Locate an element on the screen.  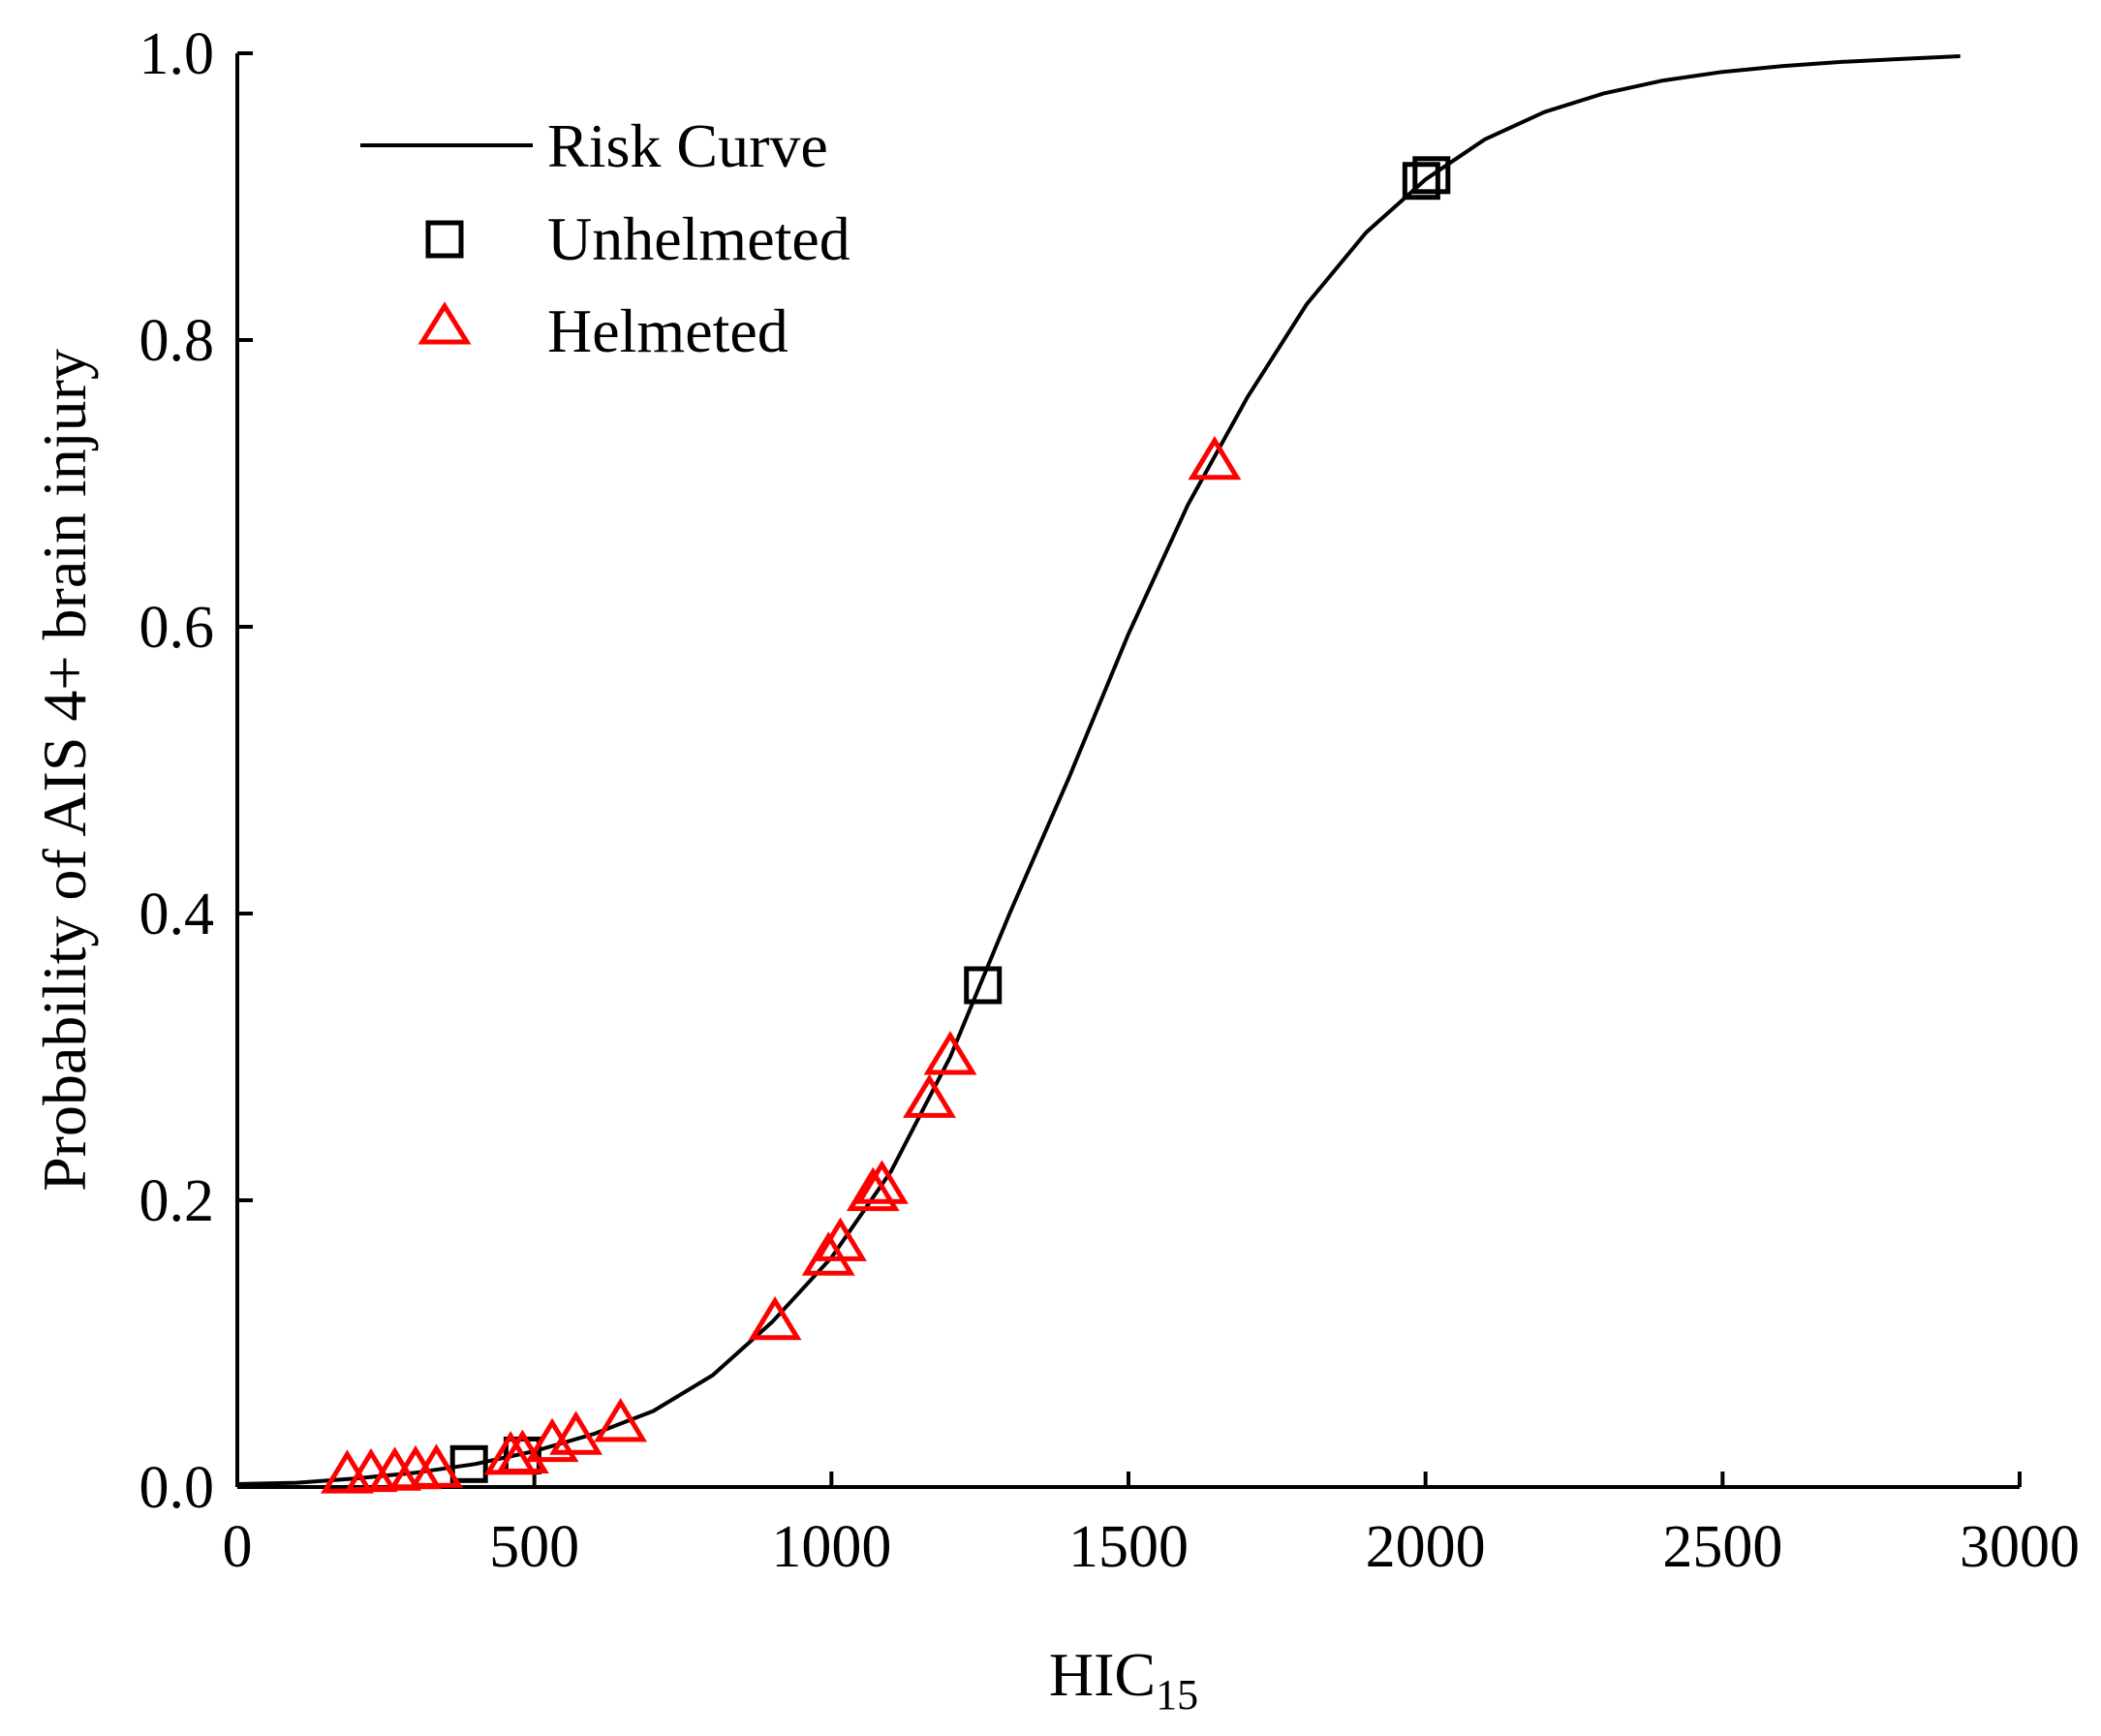
x-axis-title: HIC15 is located at coordinates (1123, 1679).